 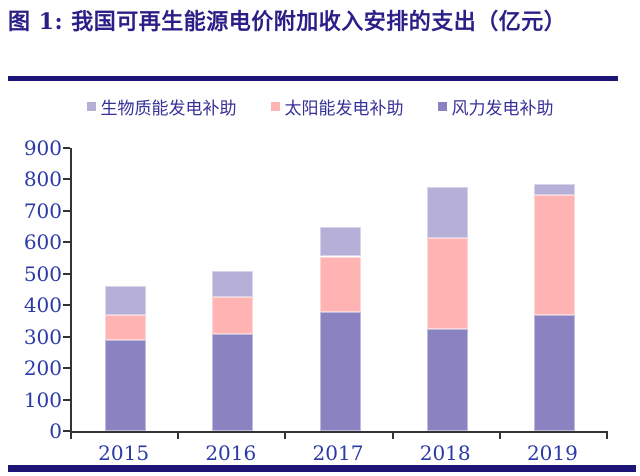 What do you see at coordinates (42, 273) in the screenshot?
I see `y-axis-tick-label: 500` at bounding box center [42, 273].